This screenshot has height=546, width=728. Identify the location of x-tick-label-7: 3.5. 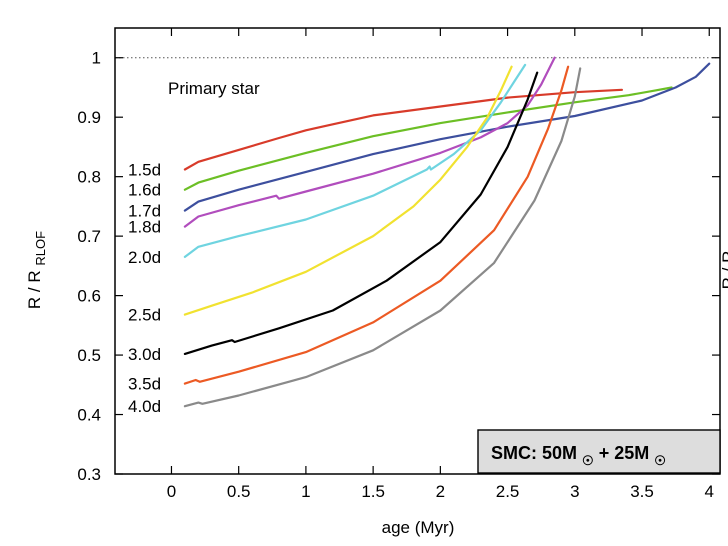
(642, 491).